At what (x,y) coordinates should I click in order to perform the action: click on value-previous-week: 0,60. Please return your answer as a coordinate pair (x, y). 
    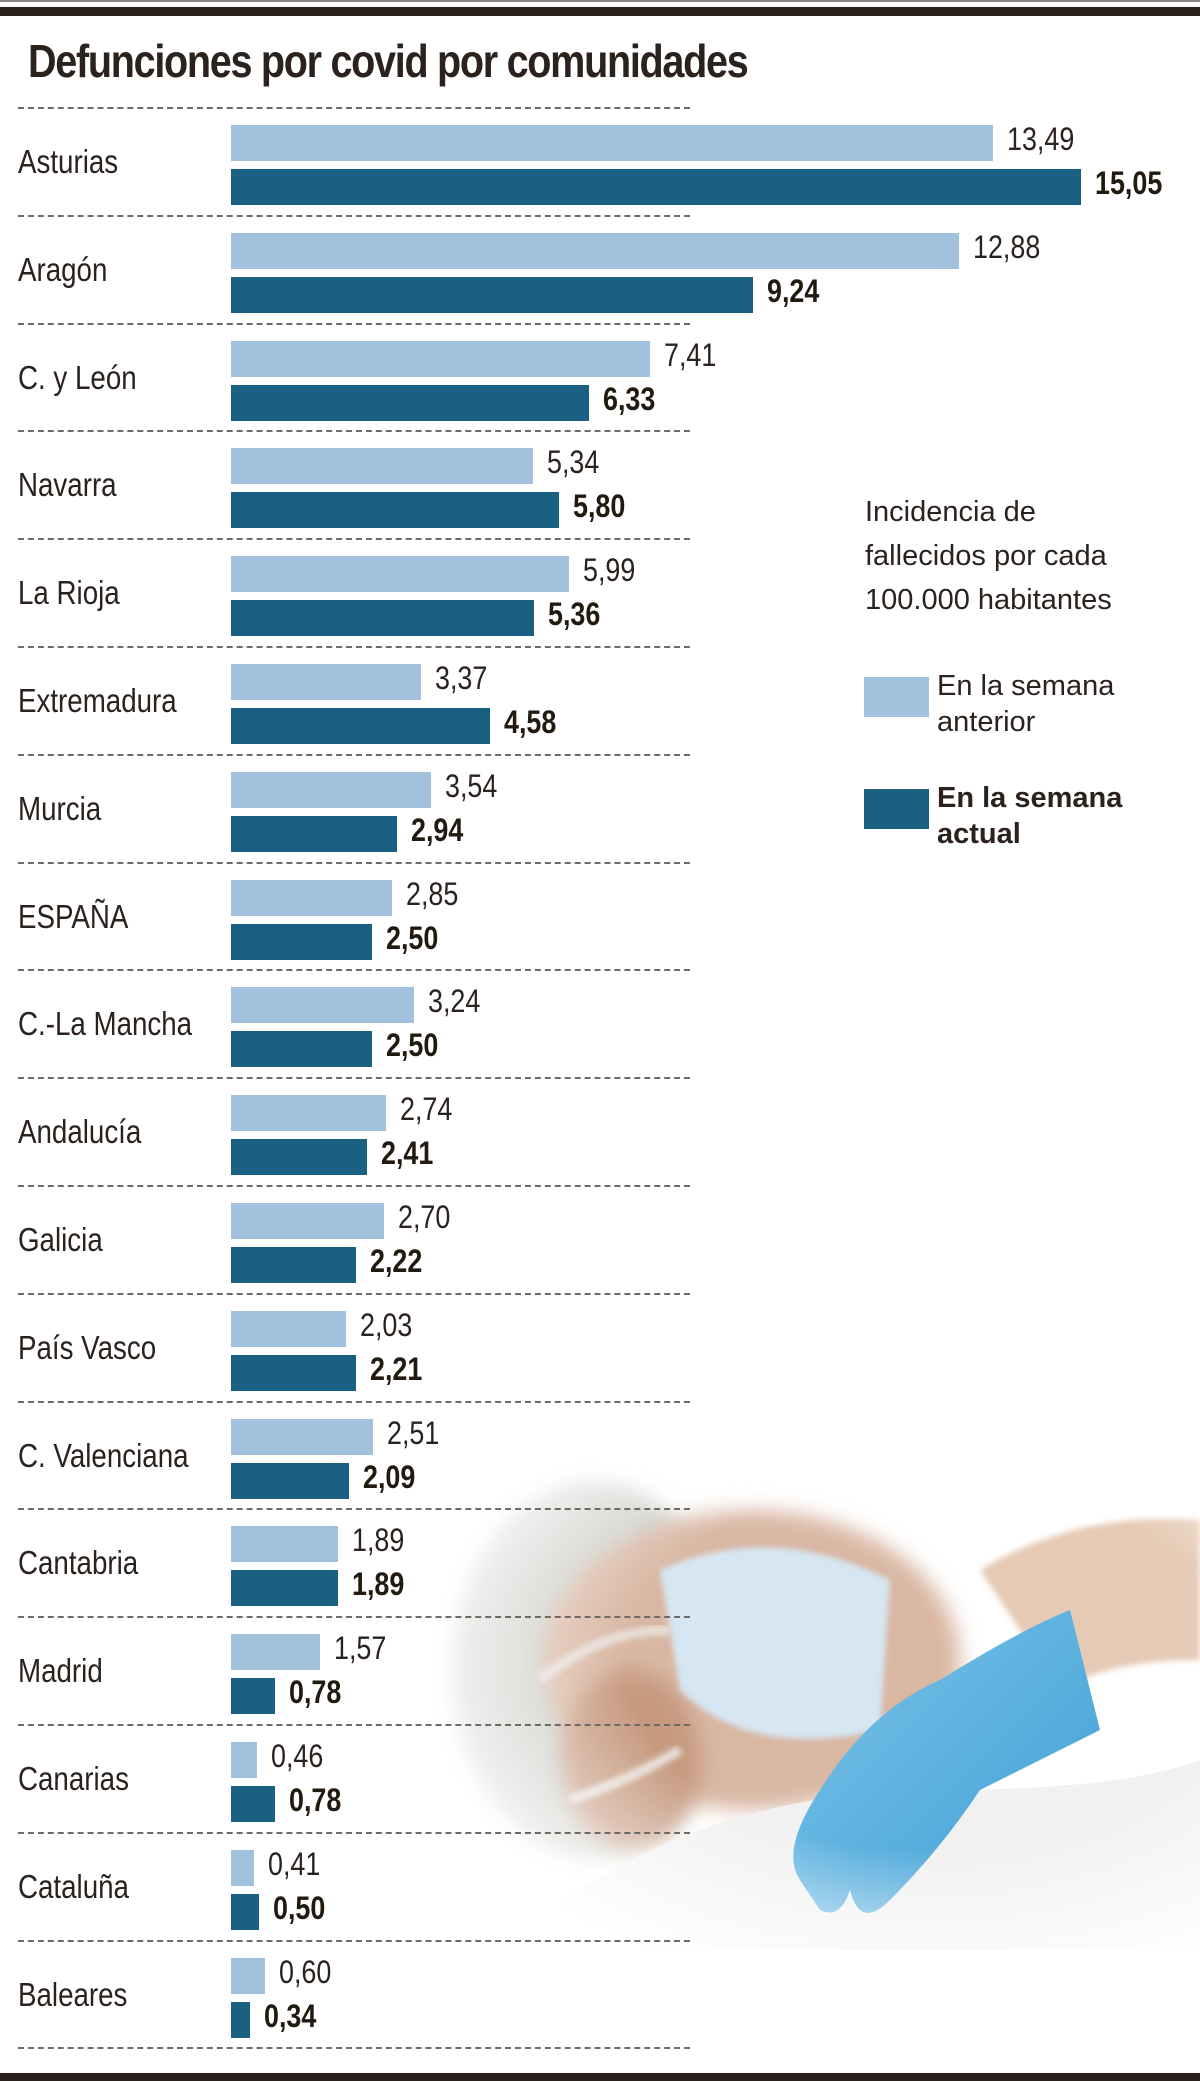
    Looking at the image, I should click on (305, 1971).